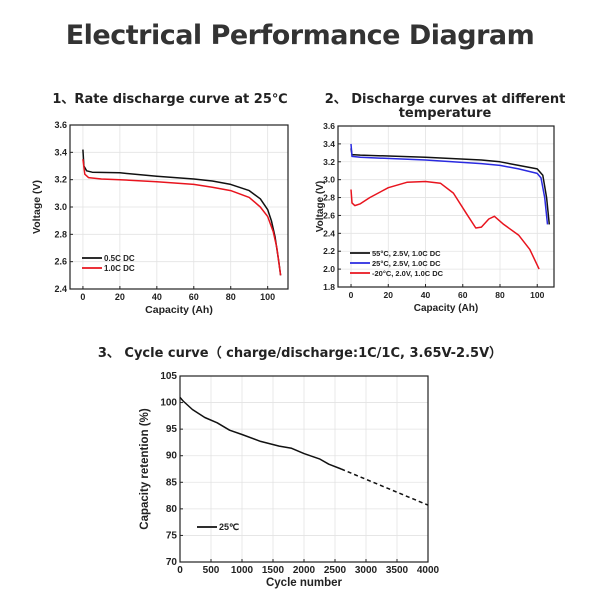  I want to click on x-tick-label: 1000, so click(242, 570).